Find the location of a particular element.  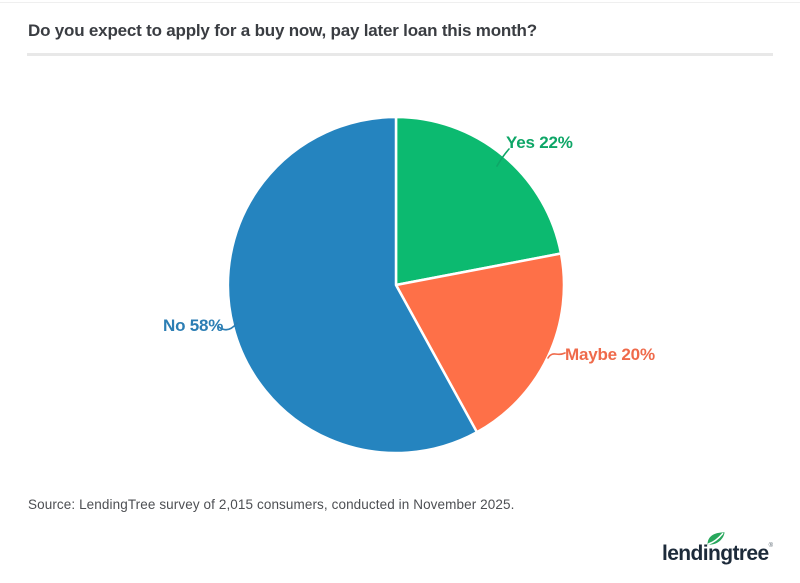

leader-line-maybe is located at coordinates (556, 355).